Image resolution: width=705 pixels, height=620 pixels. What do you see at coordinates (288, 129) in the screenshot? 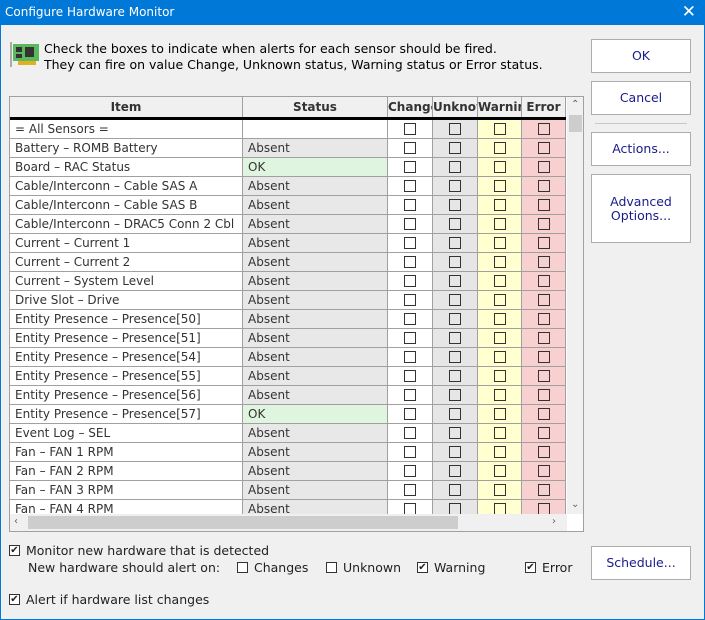
I see `table-row: = All Sensors =` at bounding box center [288, 129].